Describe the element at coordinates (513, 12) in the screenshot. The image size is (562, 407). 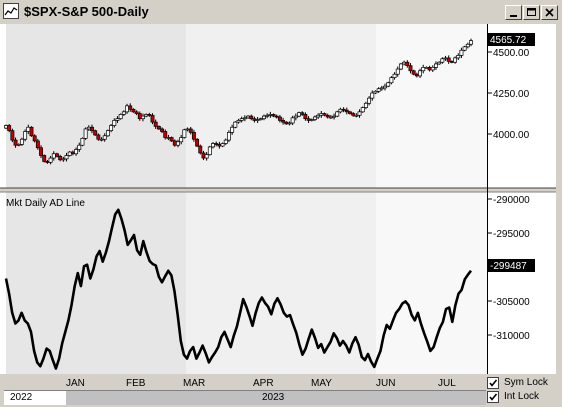
I see `minimize-button` at that location.